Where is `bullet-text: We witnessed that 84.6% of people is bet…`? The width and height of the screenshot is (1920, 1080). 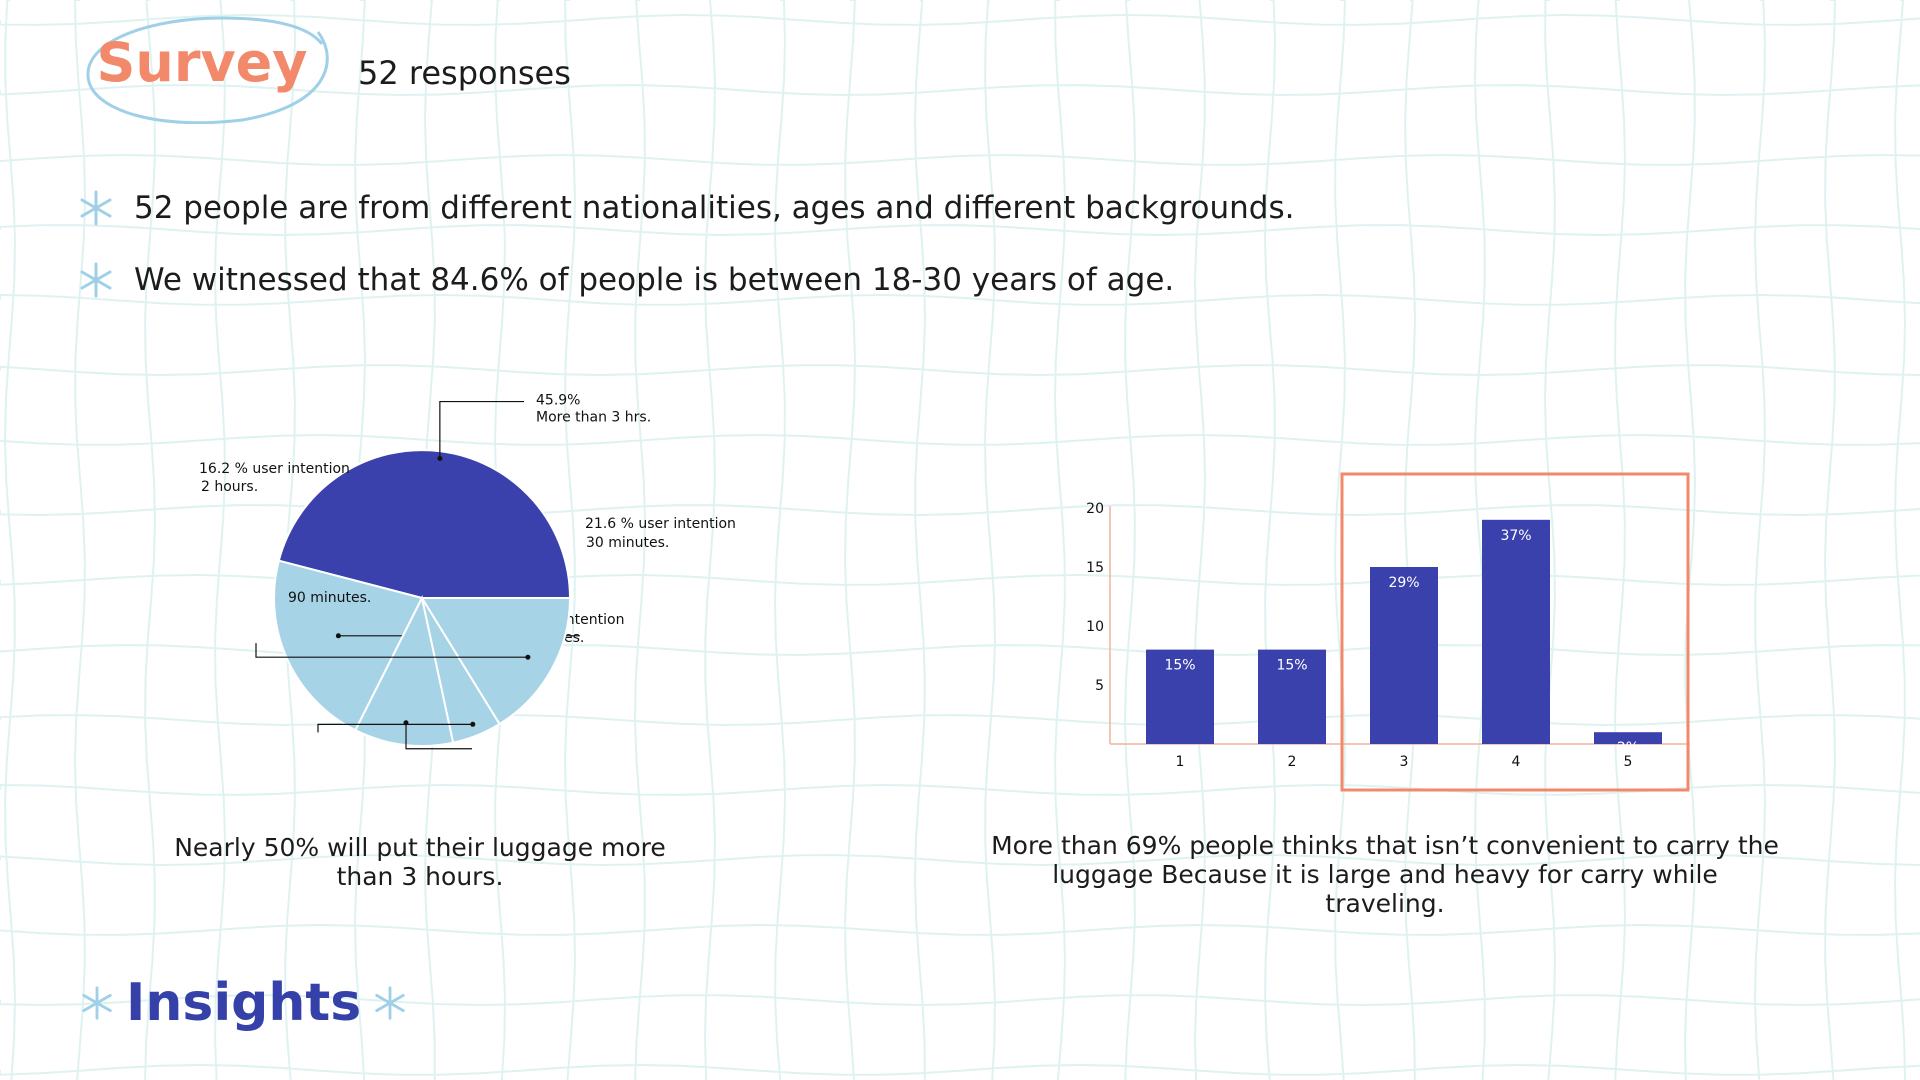
bullet-text: We witnessed that 84.6% of people is bet… is located at coordinates (654, 280).